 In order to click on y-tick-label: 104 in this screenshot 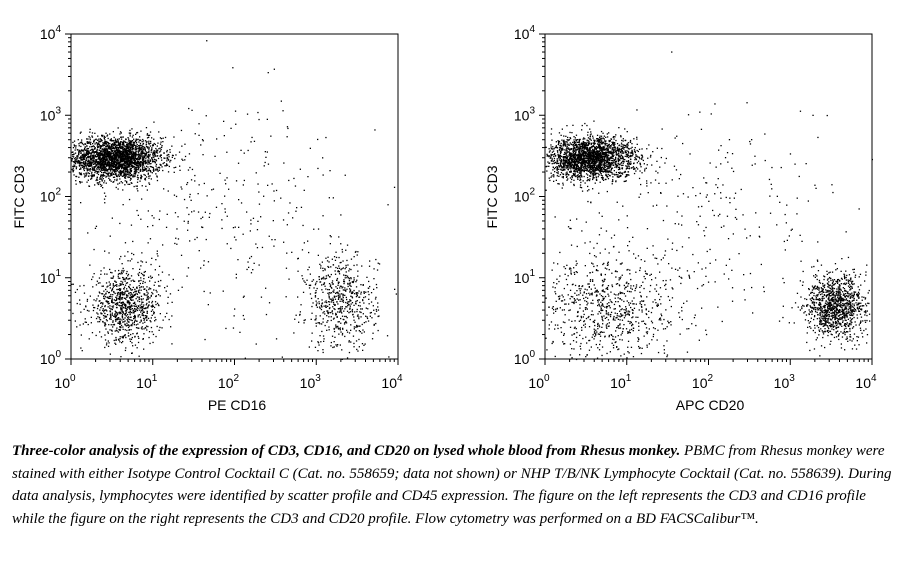, I will do `click(51, 33)`.